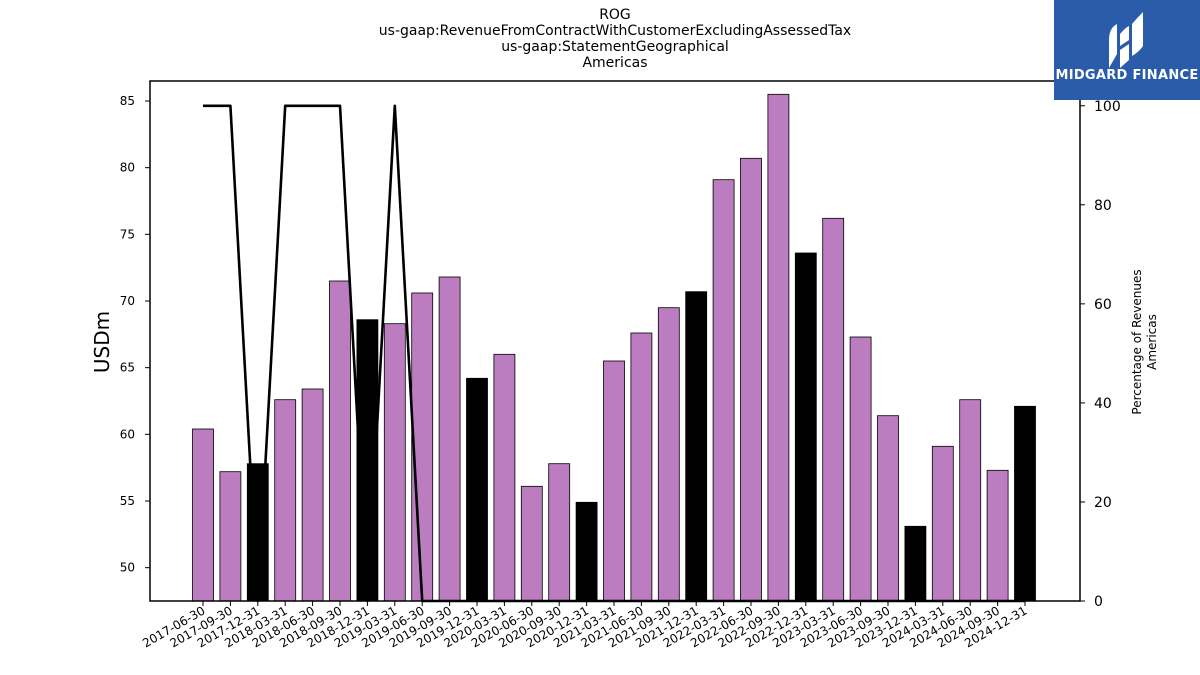 The image size is (1200, 675). Describe the element at coordinates (127, 501) in the screenshot. I see `y-tick-label: 55` at that location.